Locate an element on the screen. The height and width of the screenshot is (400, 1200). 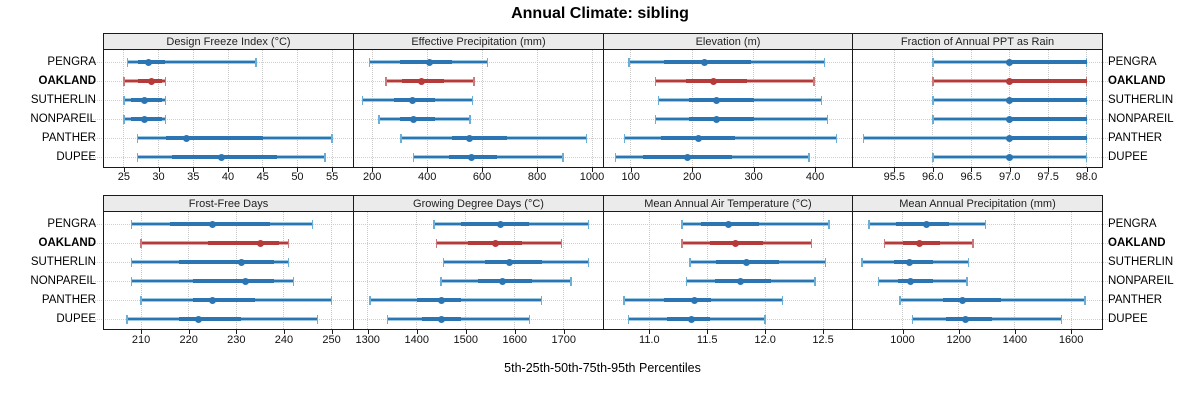
axis-tick-label: 210 is located at coordinates (141, 340).